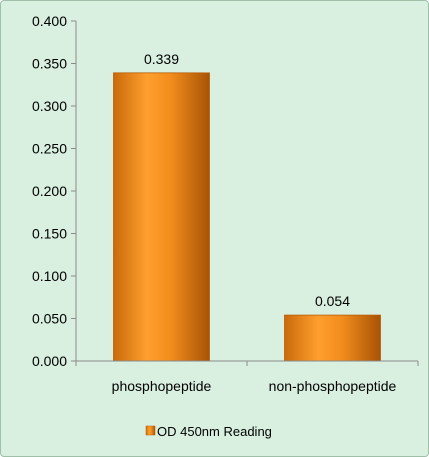 This screenshot has width=429, height=457. What do you see at coordinates (49, 234) in the screenshot?
I see `y-tick-label: 0.150` at bounding box center [49, 234].